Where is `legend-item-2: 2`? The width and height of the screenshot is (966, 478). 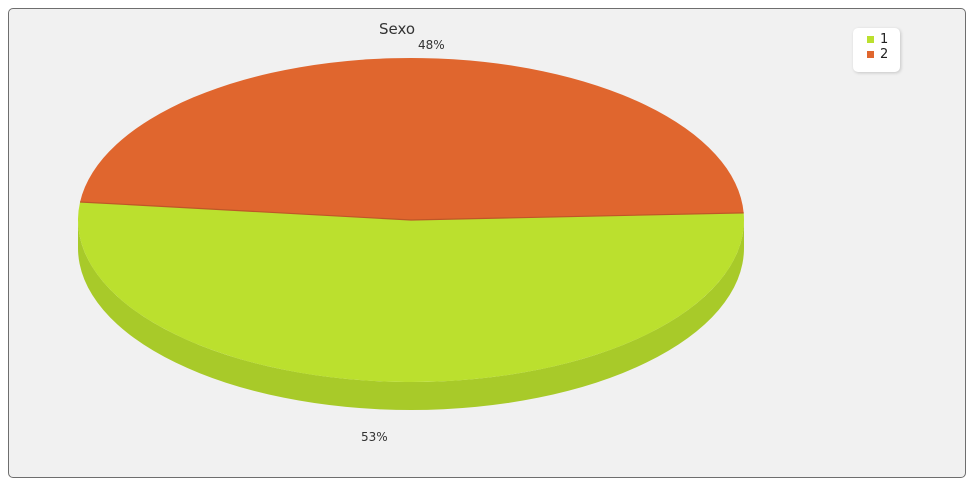
legend-item-2: 2 is located at coordinates (883, 54).